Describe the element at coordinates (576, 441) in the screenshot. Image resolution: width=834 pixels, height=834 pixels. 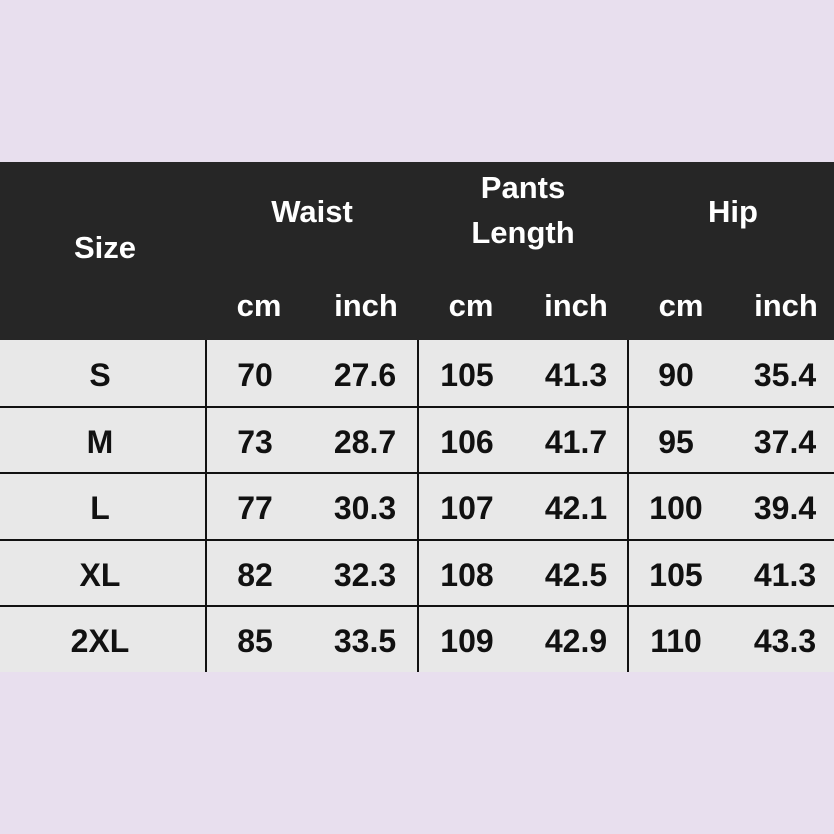
I see `value-cell: 41.7` at that location.